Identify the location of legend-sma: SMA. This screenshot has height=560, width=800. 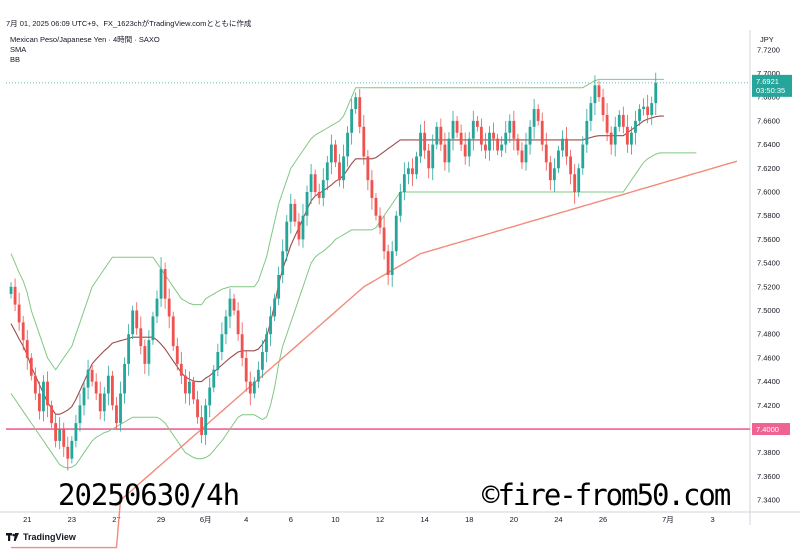
(18, 49).